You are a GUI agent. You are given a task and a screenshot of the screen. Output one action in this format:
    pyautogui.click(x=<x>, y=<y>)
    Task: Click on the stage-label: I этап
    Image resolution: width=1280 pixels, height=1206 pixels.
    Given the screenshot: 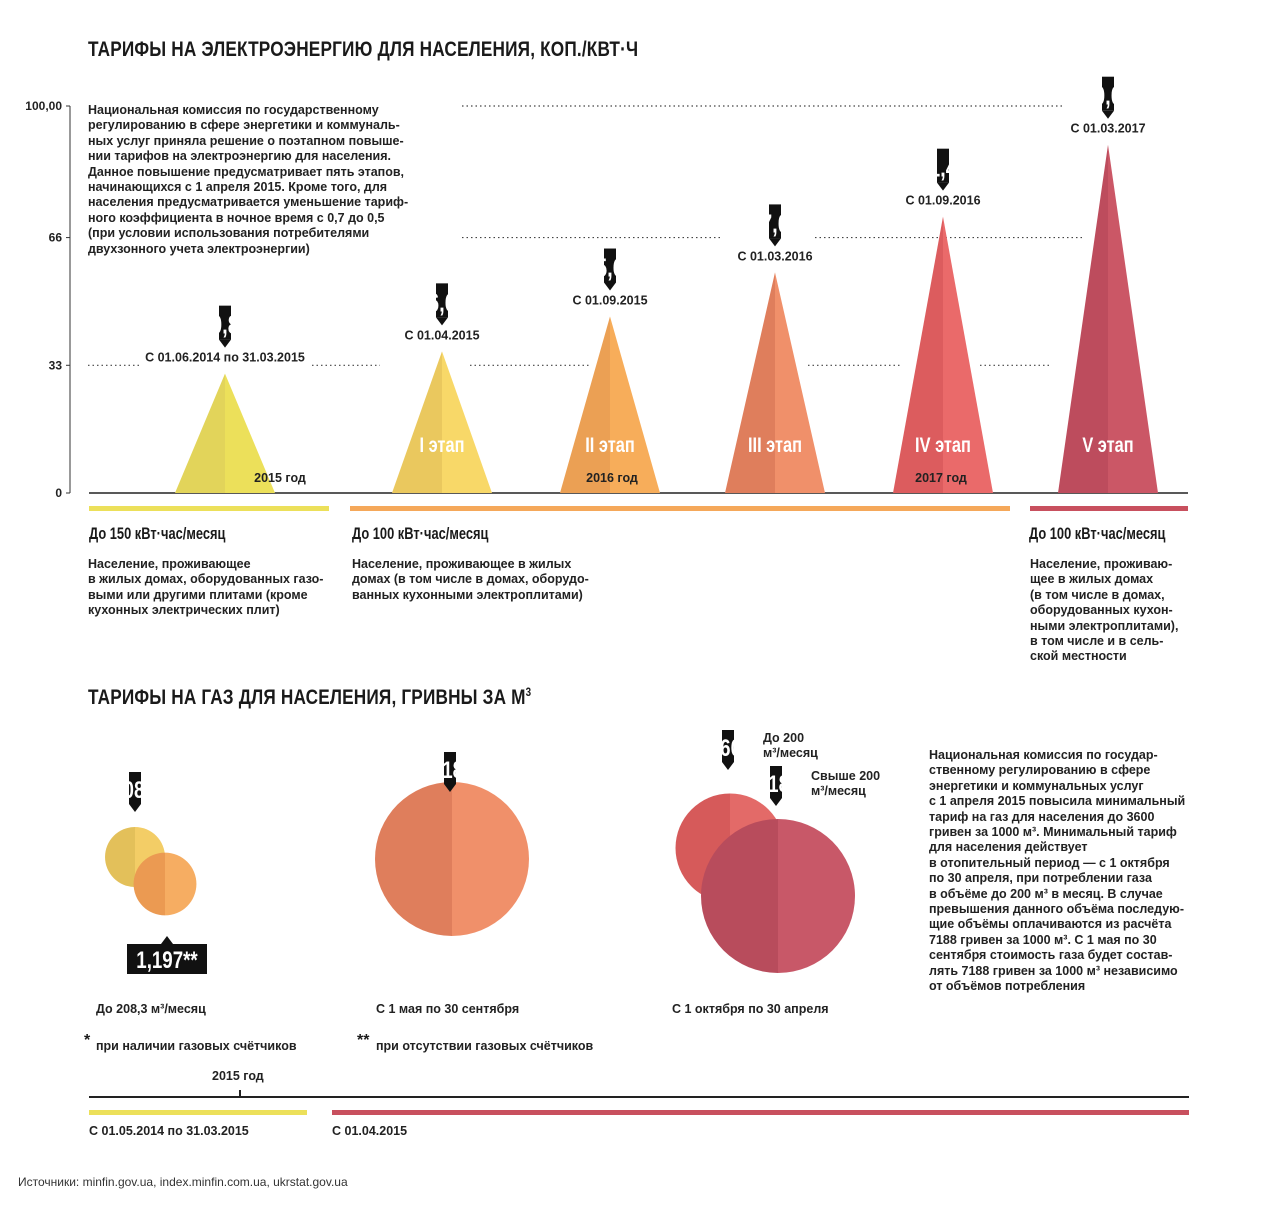 What is the action you would take?
    pyautogui.click(x=442, y=444)
    